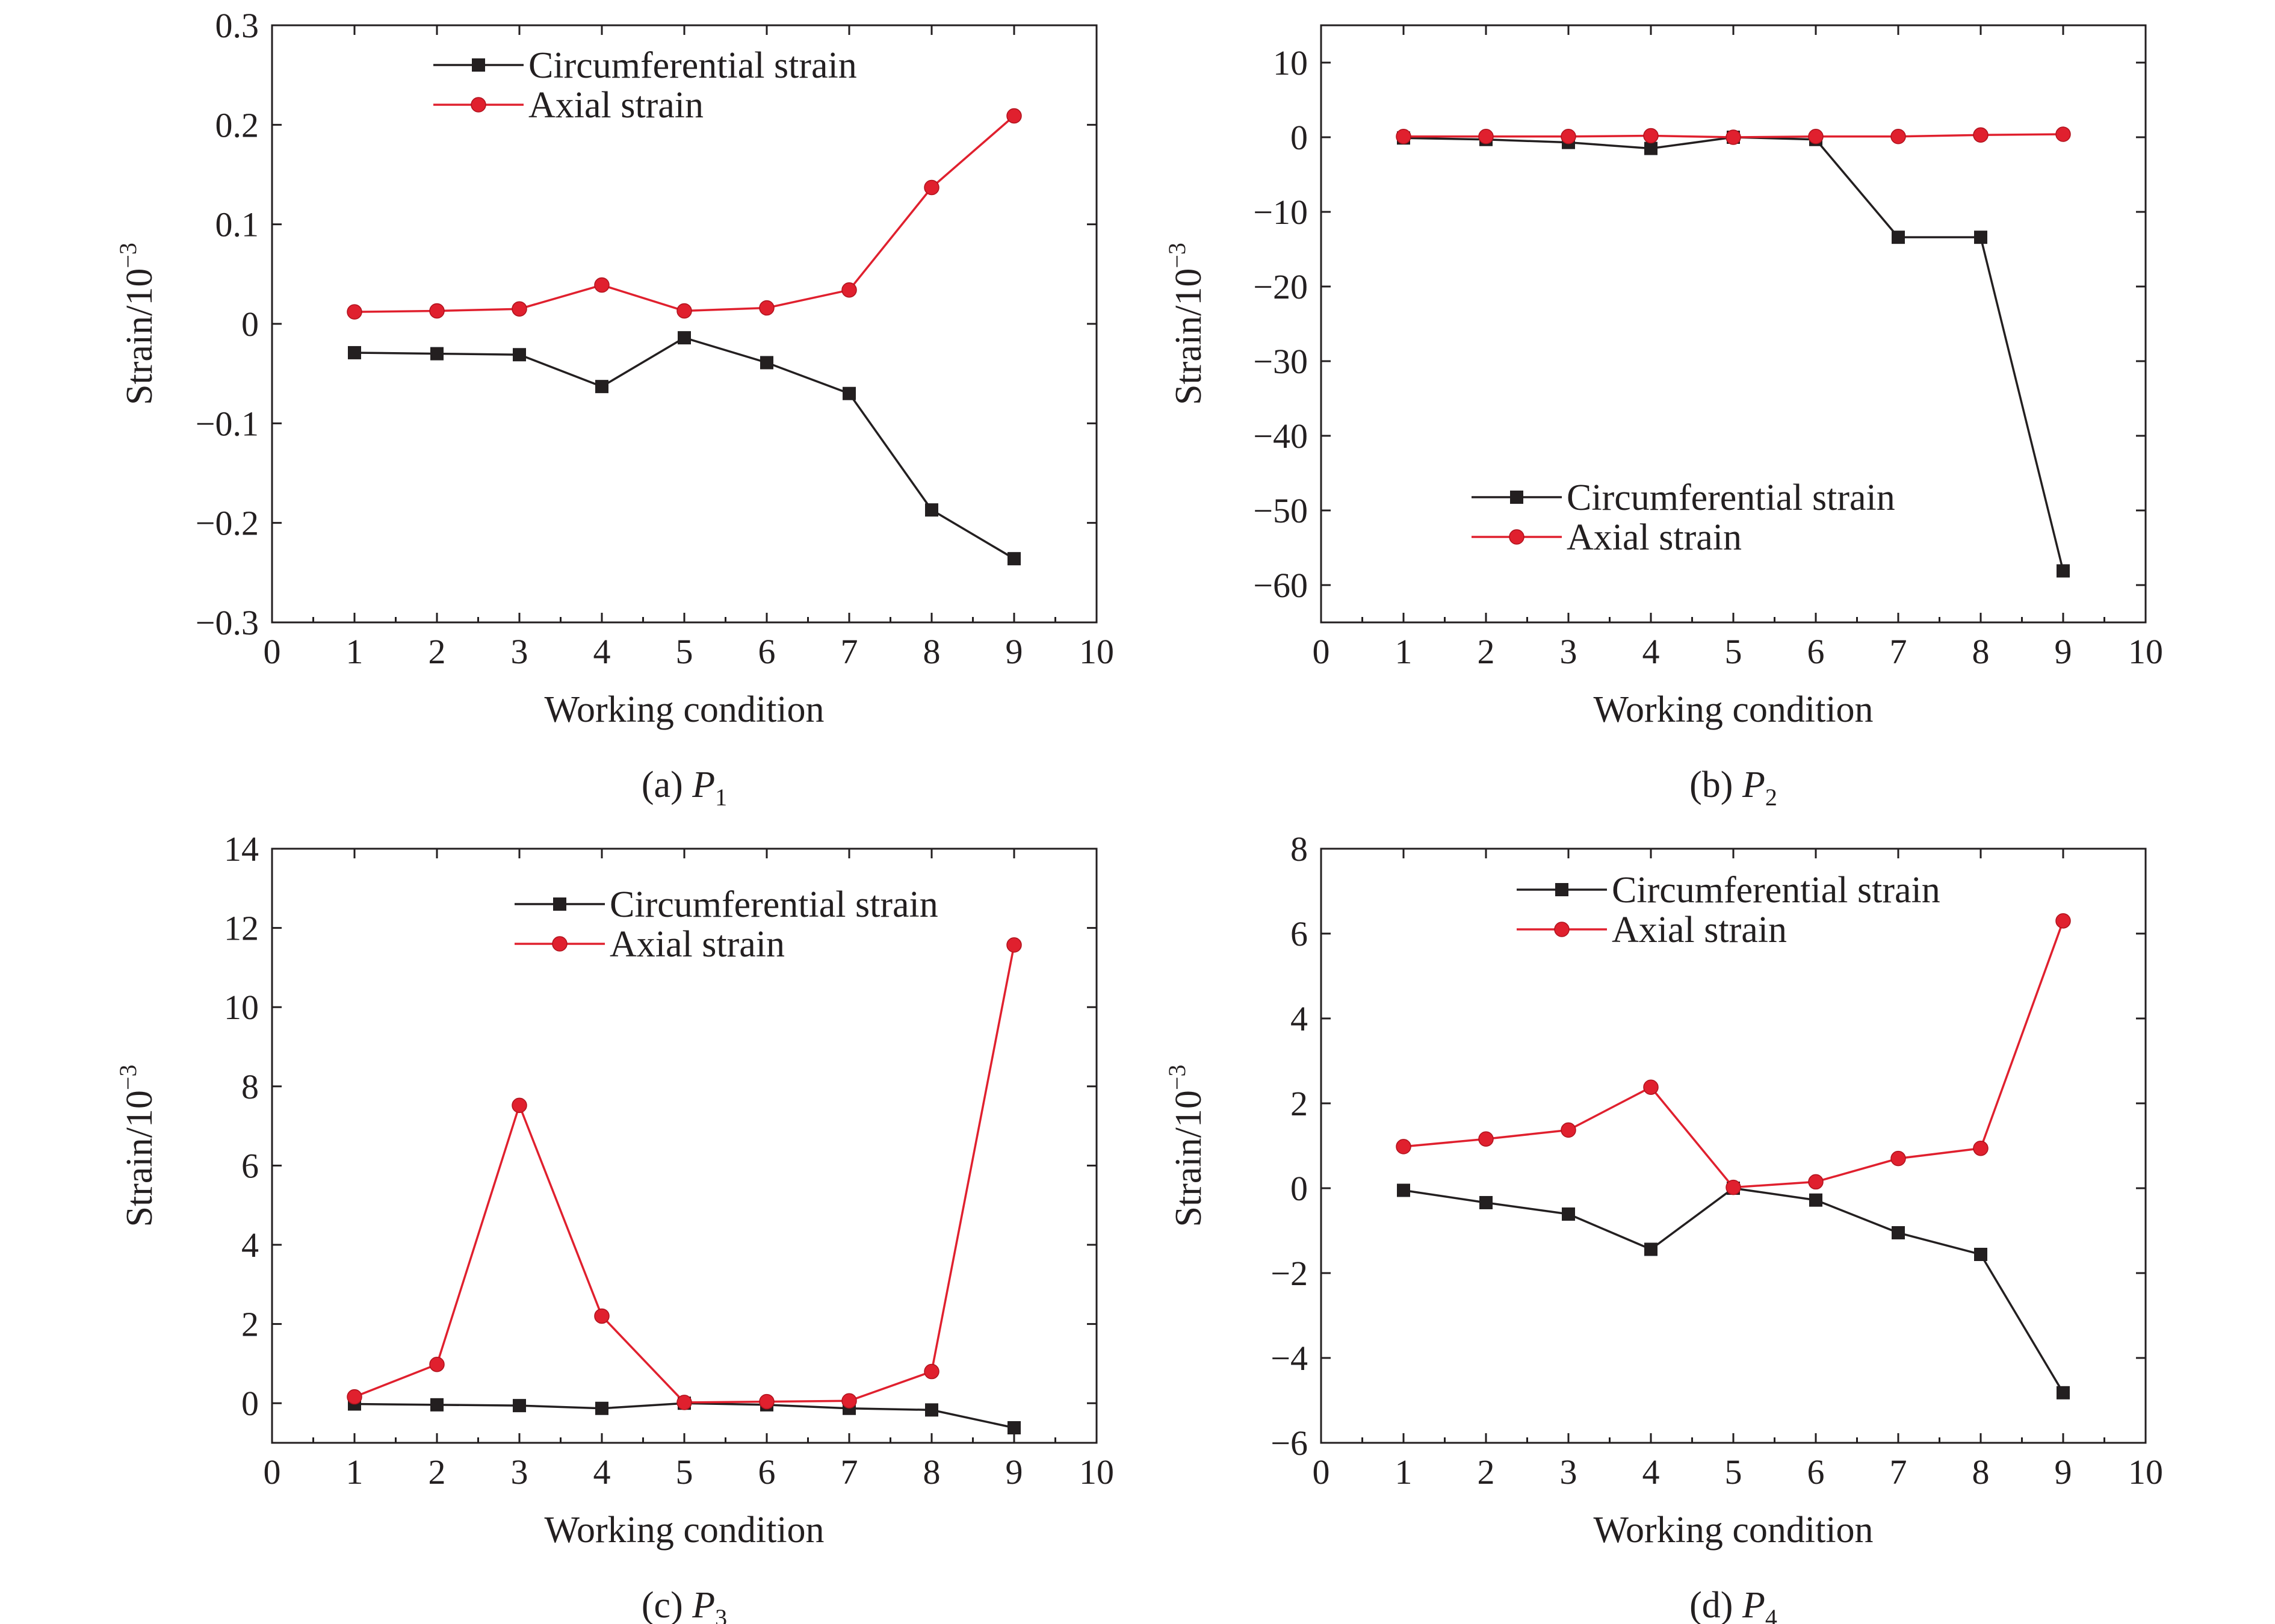 This screenshot has height=1624, width=2275. I want to click on y-tick-label: 0.3, so click(237, 25).